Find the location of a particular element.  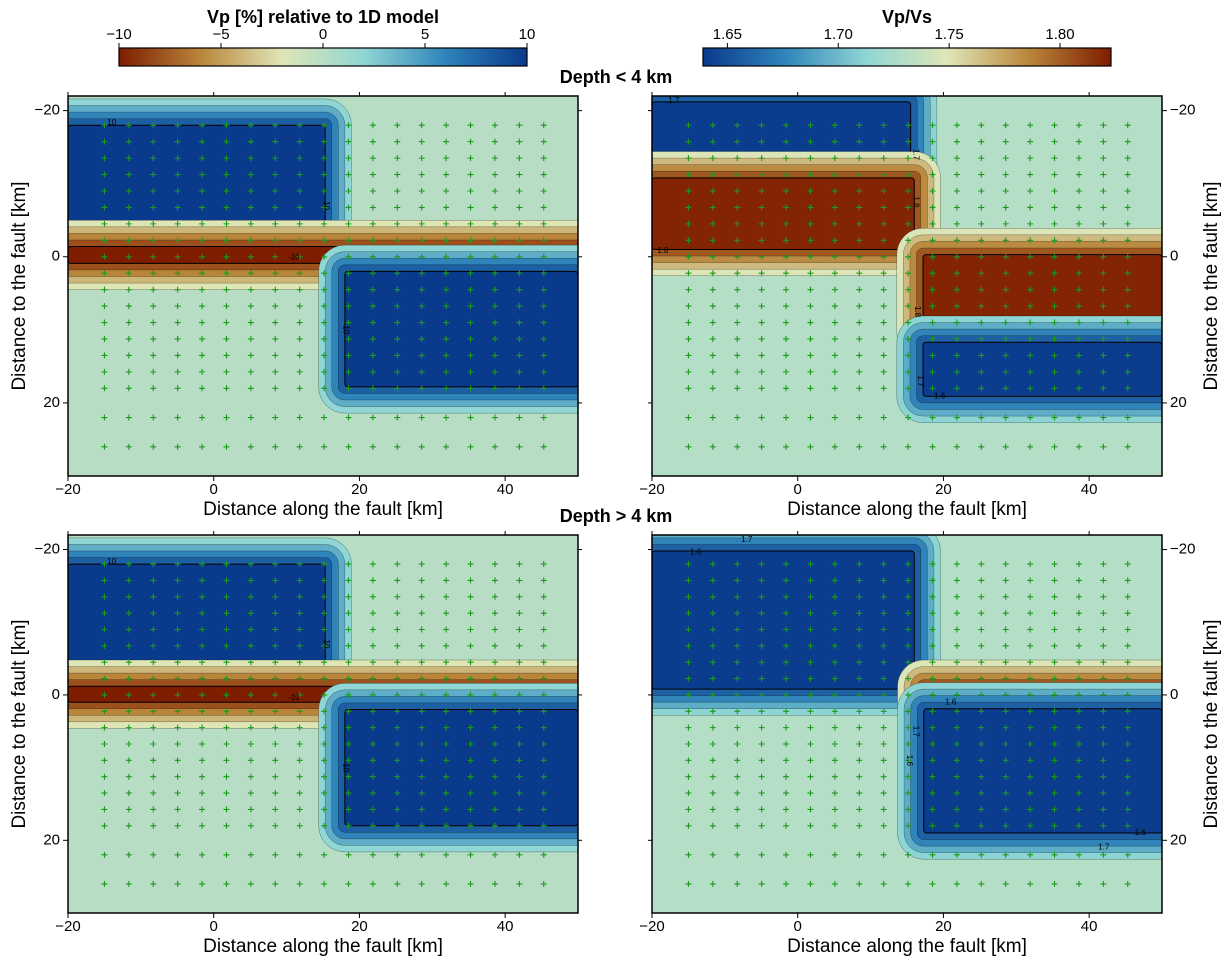

region is located at coordinates (783, 620).